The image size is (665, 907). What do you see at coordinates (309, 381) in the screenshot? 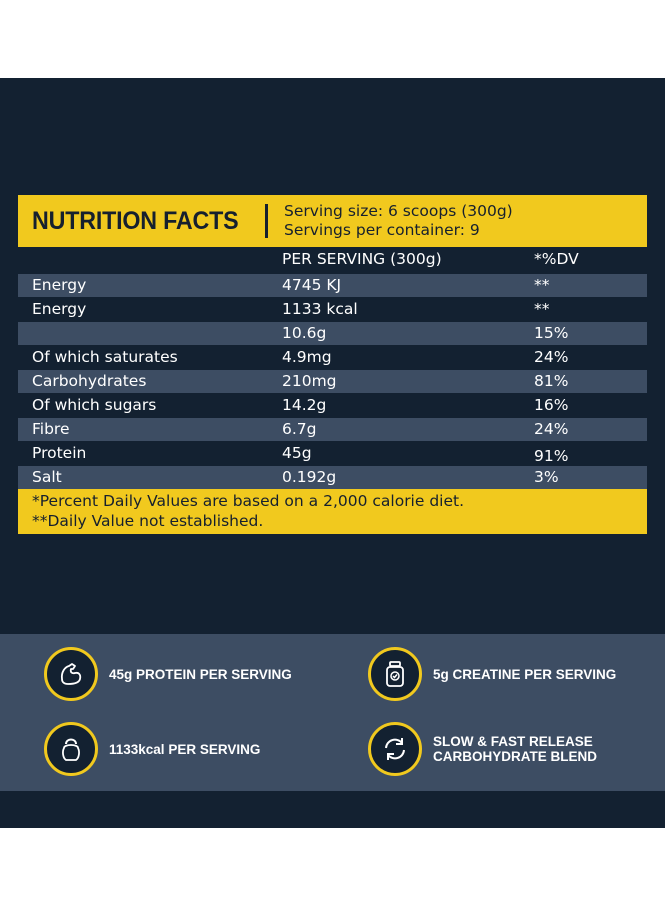
I see `nutrient-amount: 210mg` at bounding box center [309, 381].